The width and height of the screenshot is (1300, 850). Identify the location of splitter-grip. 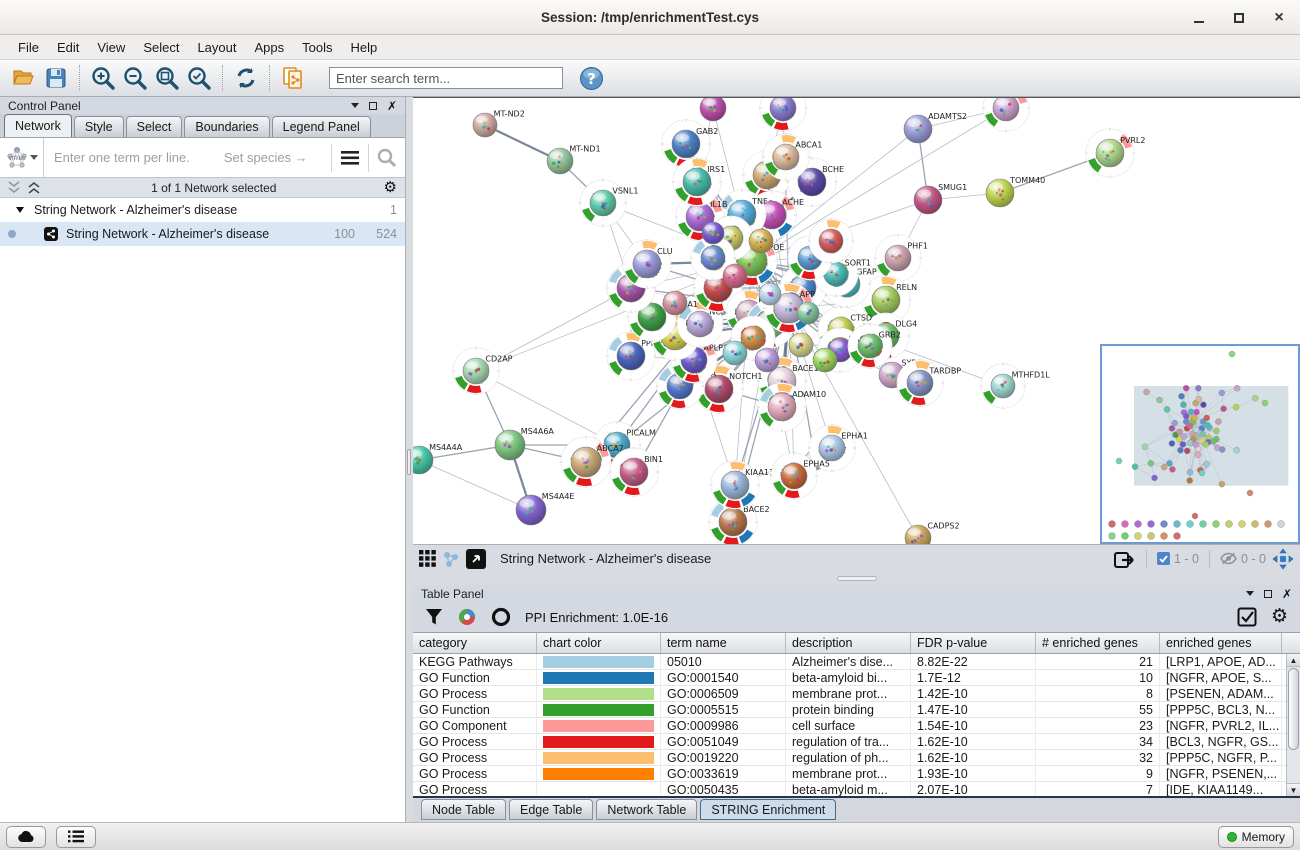
(856, 578).